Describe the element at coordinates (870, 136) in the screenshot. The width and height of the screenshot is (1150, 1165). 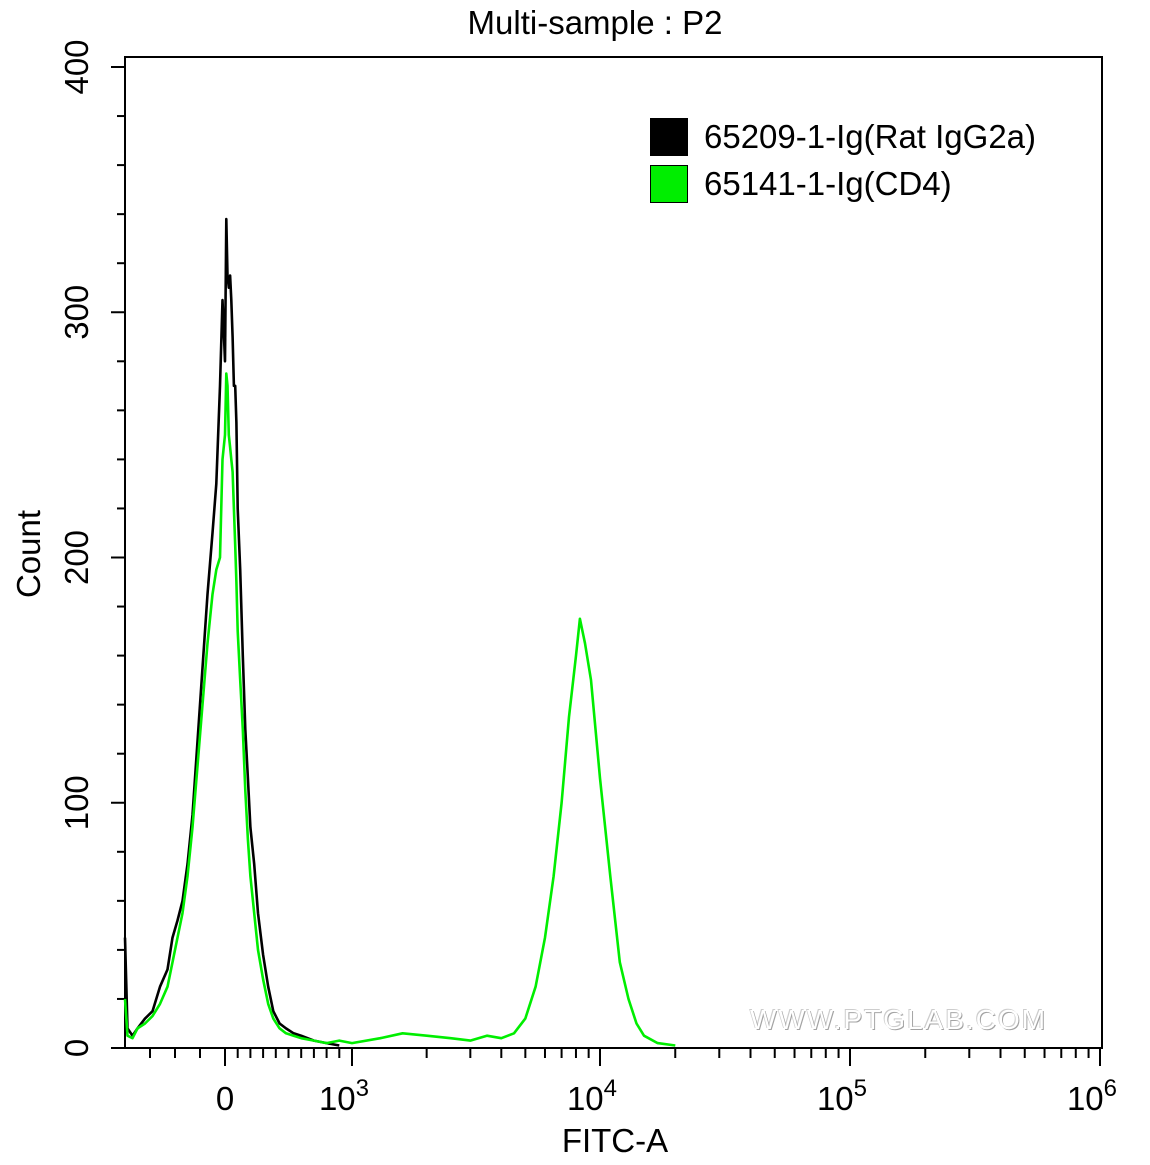
I see `legend-label-isotype: 65209-1-Ig(Rat IgG2a)` at that location.